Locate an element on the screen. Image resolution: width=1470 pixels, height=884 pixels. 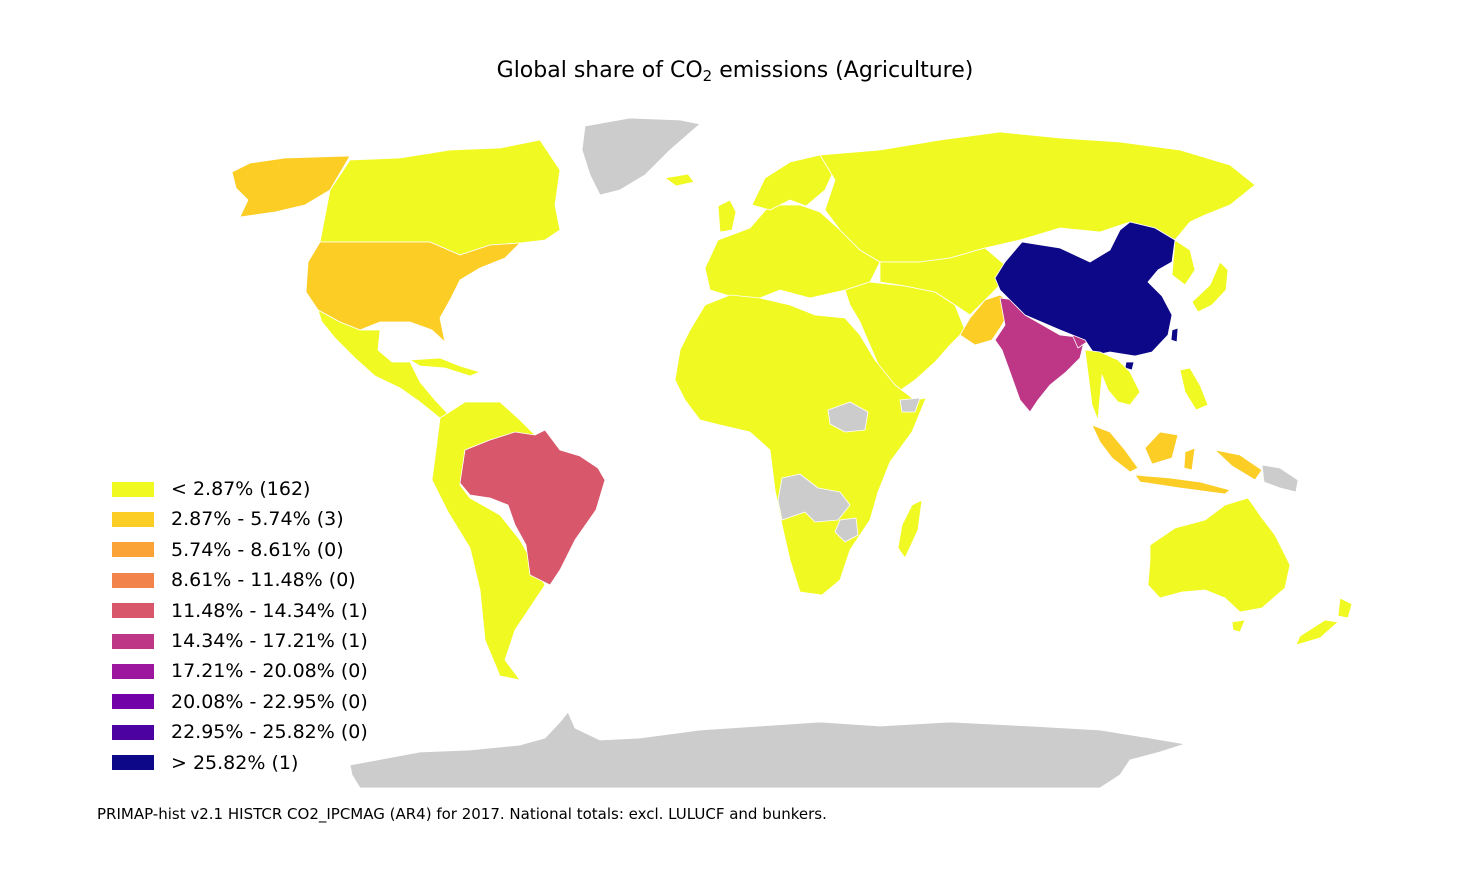
legend-item: 11.48% - 14.34% (1) is located at coordinates (240, 611).